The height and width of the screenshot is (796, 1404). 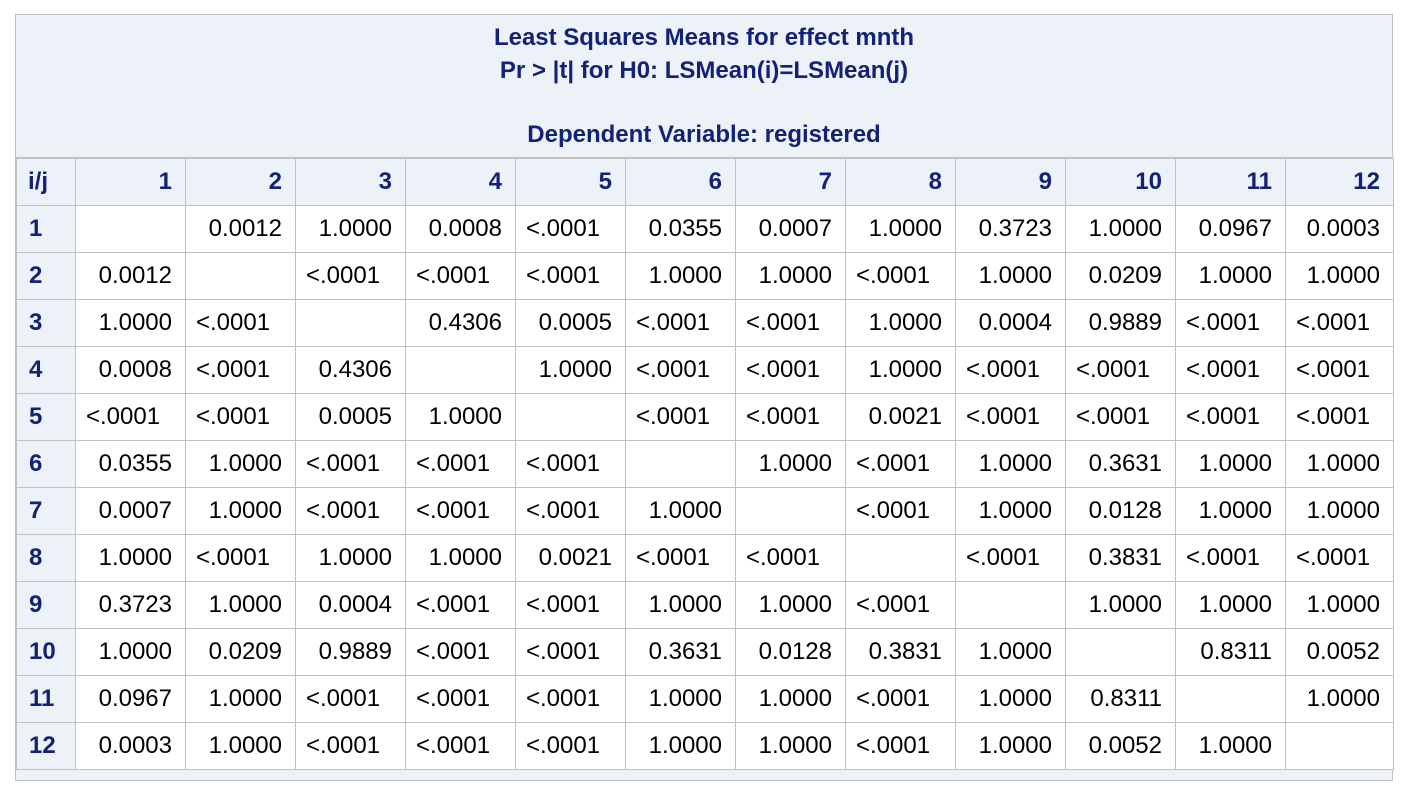 What do you see at coordinates (46, 464) in the screenshot?
I see `row-header-6: 6` at bounding box center [46, 464].